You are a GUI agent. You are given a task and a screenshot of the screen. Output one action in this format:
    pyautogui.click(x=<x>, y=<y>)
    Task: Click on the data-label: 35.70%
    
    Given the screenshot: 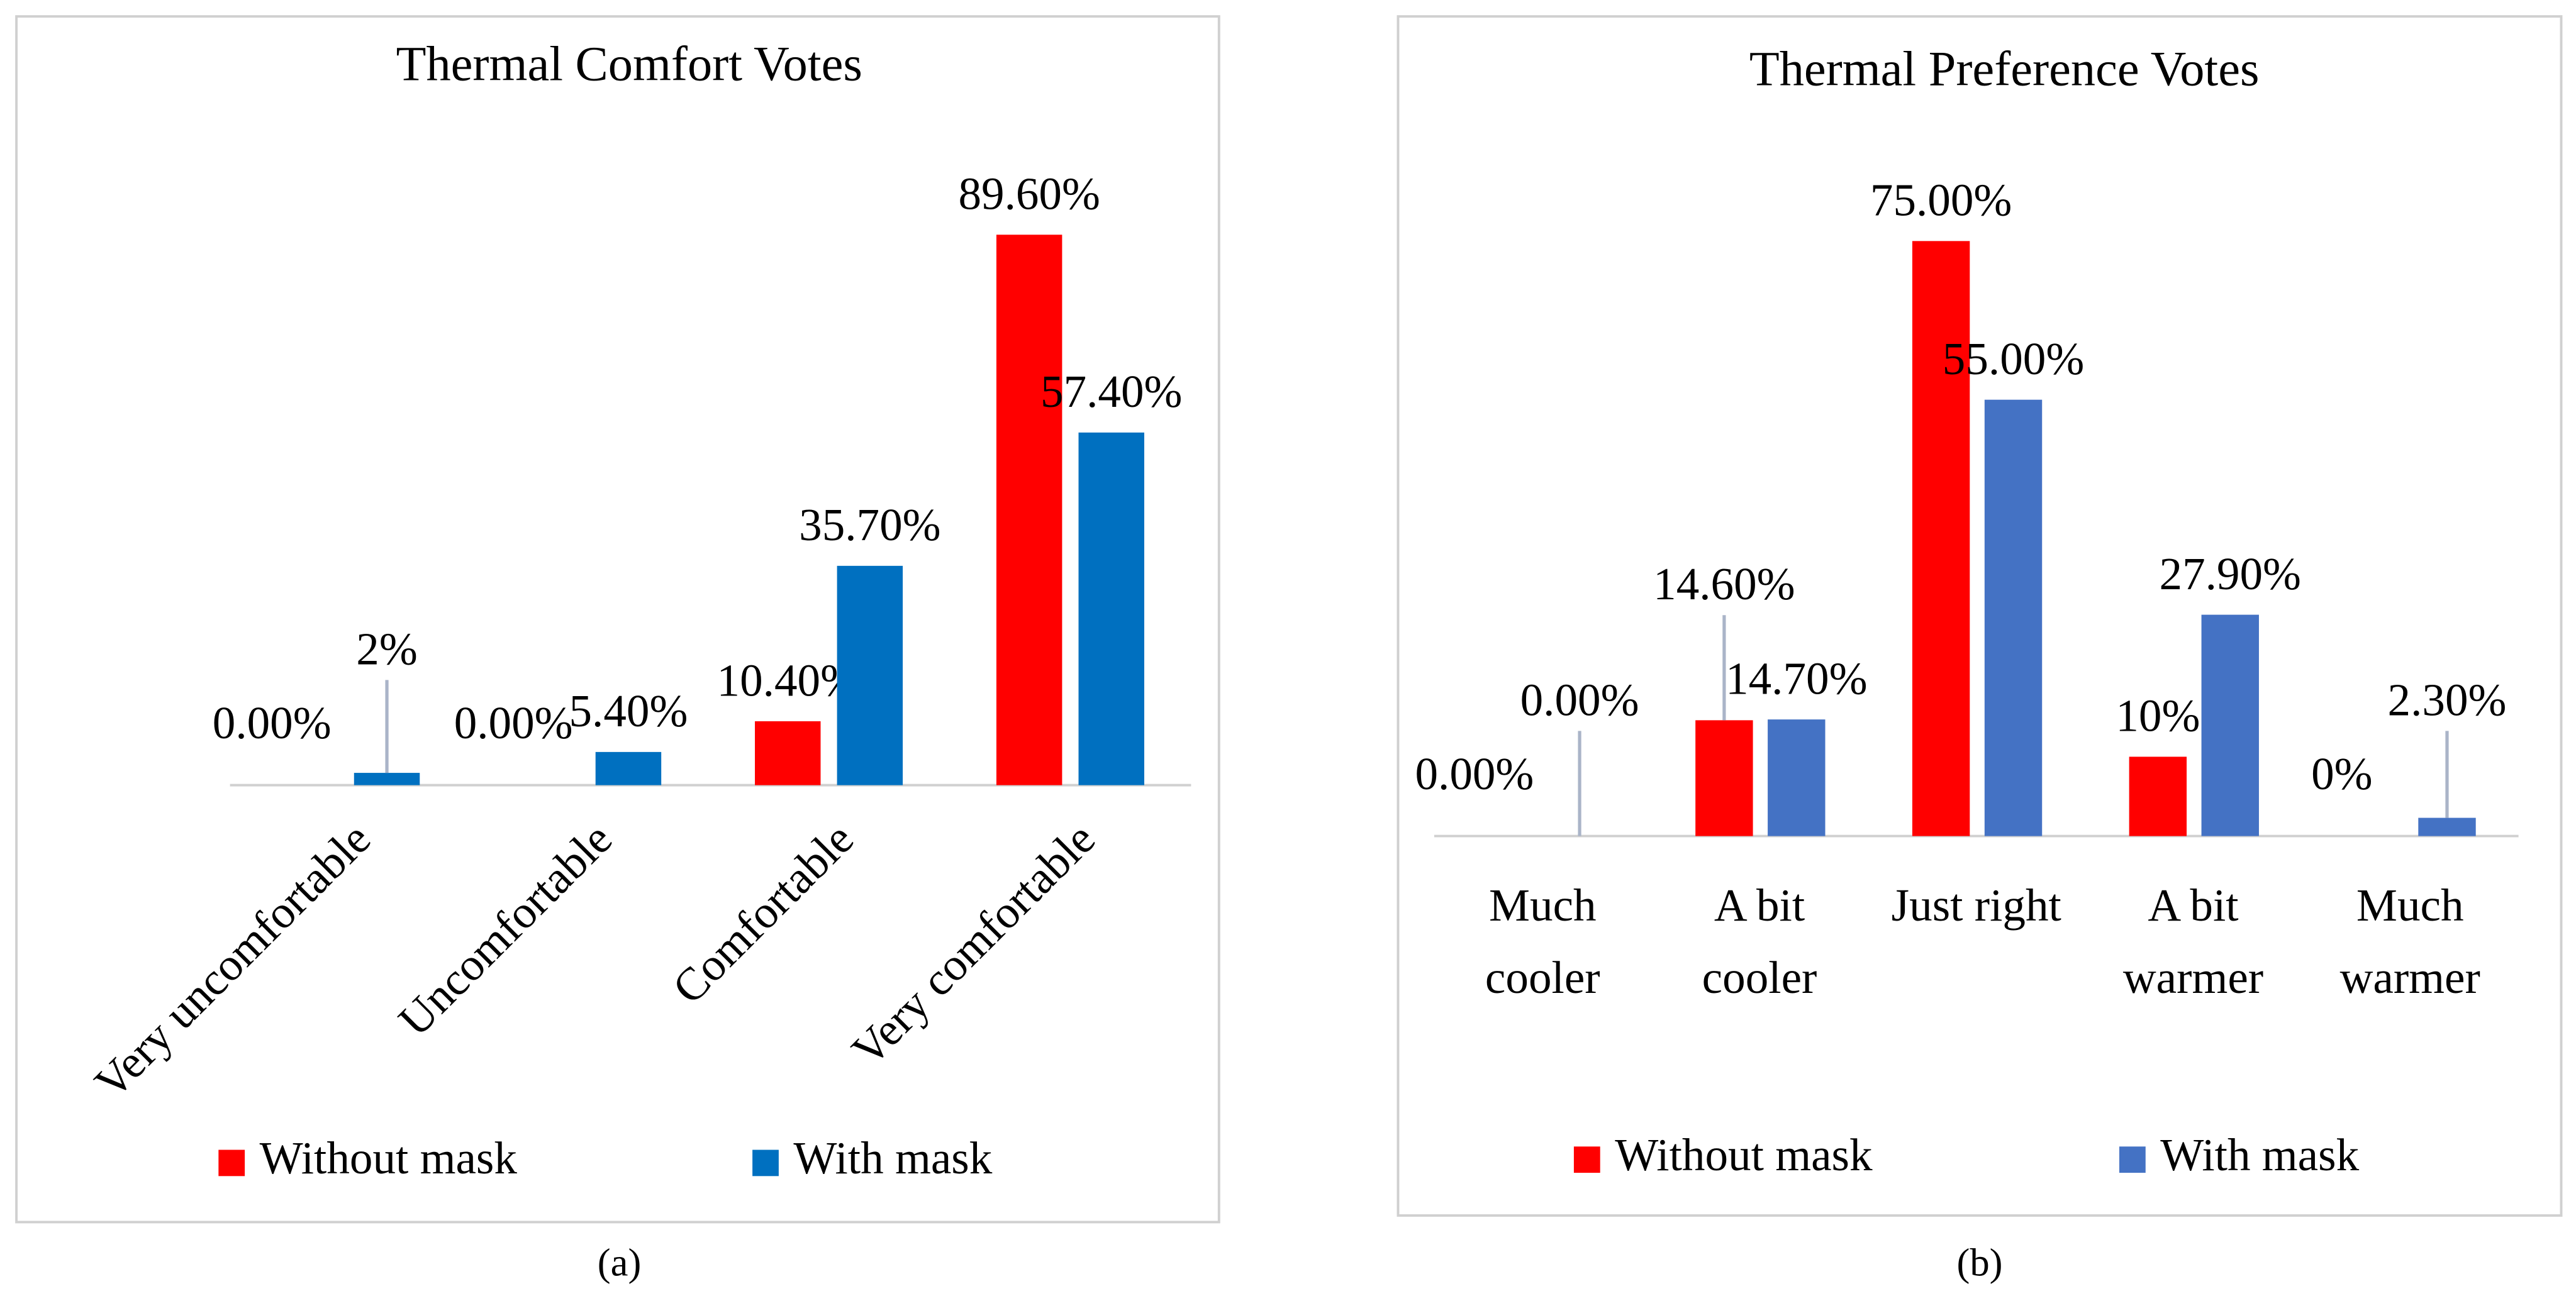 What is the action you would take?
    pyautogui.click(x=869, y=524)
    